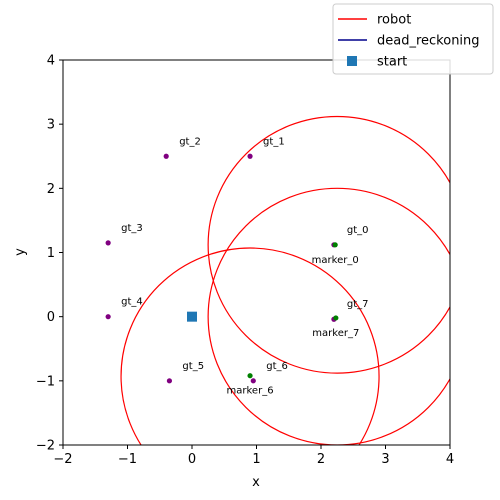 This screenshot has height=500, width=500. I want to click on y-tick-label-6: 4, so click(51, 61).